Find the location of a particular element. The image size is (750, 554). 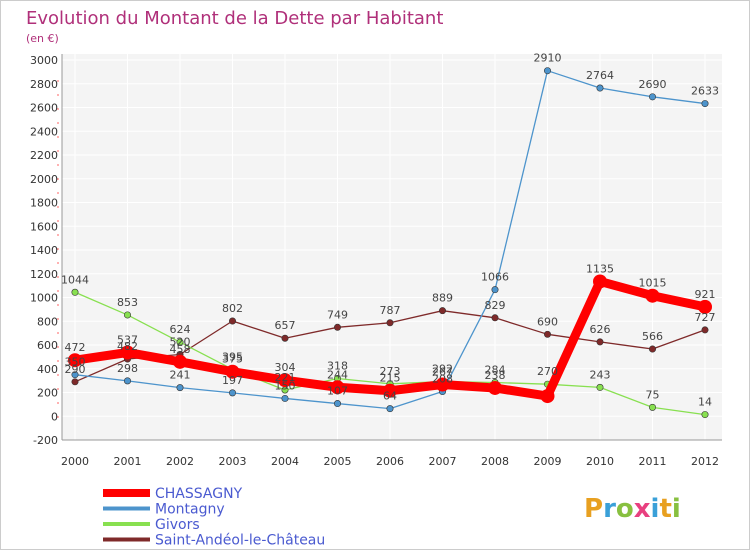

x-tick-label: 2010 is located at coordinates (600, 461).